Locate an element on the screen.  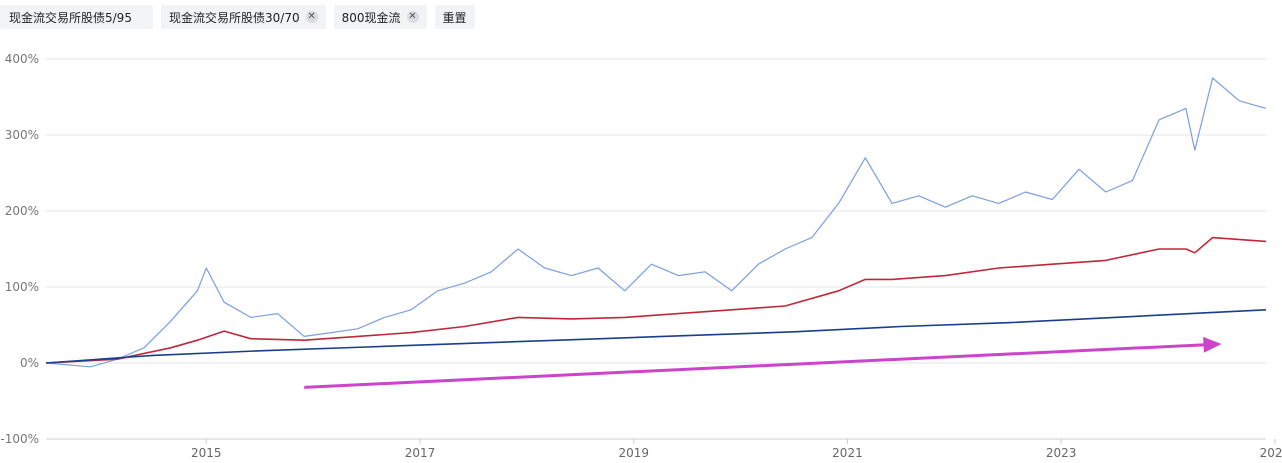
reset-button: 重置 is located at coordinates (454, 17).